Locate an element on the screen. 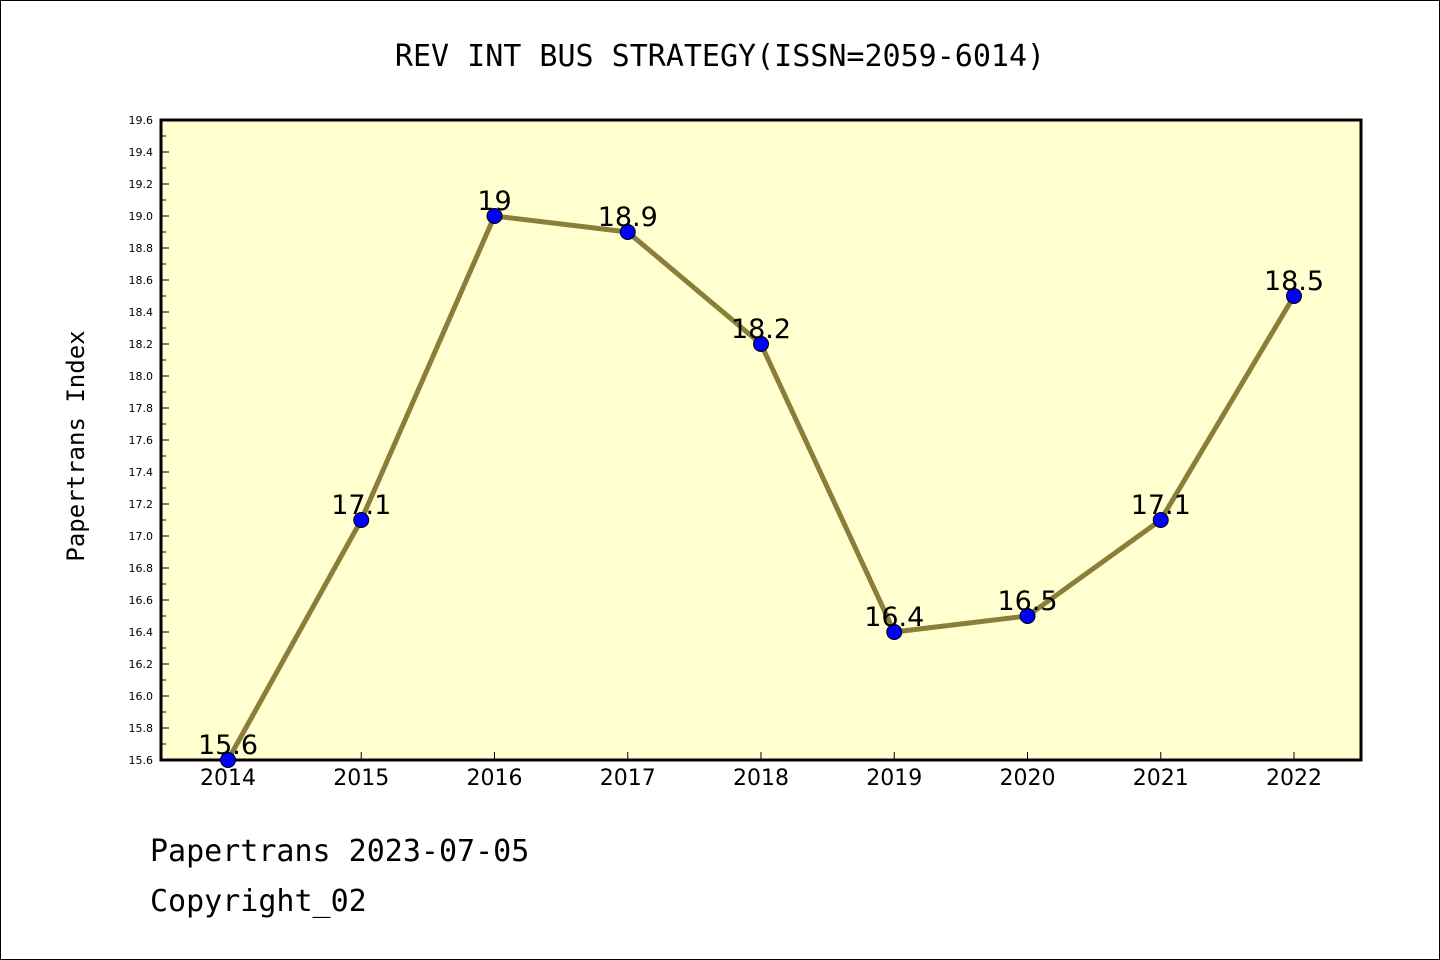  x-tick-label: 2015 is located at coordinates (361, 778).